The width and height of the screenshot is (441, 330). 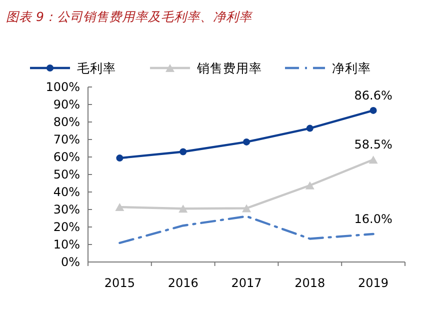 I want to click on y-tick-label: 60%, so click(x=66, y=157).